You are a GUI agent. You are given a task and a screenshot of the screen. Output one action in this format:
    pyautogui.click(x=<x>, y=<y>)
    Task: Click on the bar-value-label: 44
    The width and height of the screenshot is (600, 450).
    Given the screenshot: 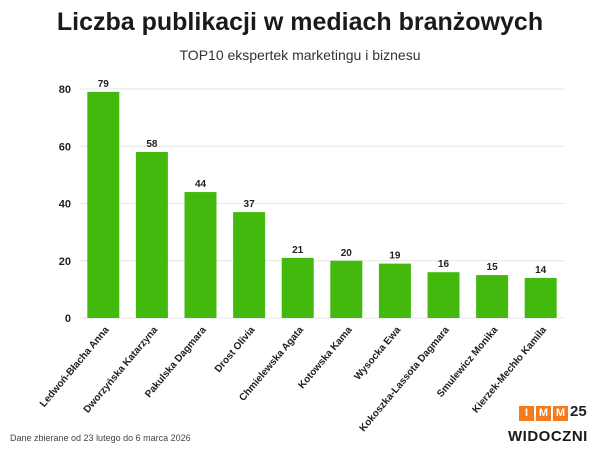 What is the action you would take?
    pyautogui.click(x=201, y=184)
    